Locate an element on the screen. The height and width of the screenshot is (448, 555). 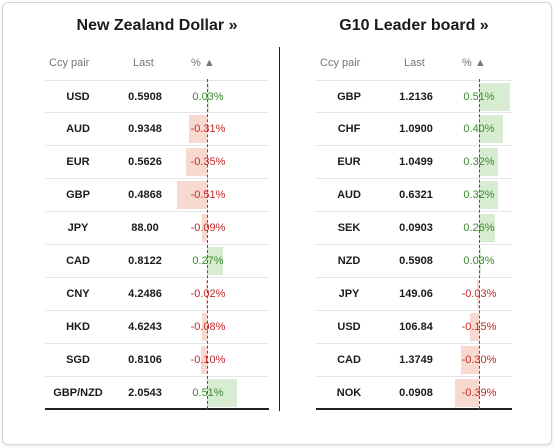
table-row: EUR 0.5626 -0.35% is located at coordinates (157, 162).